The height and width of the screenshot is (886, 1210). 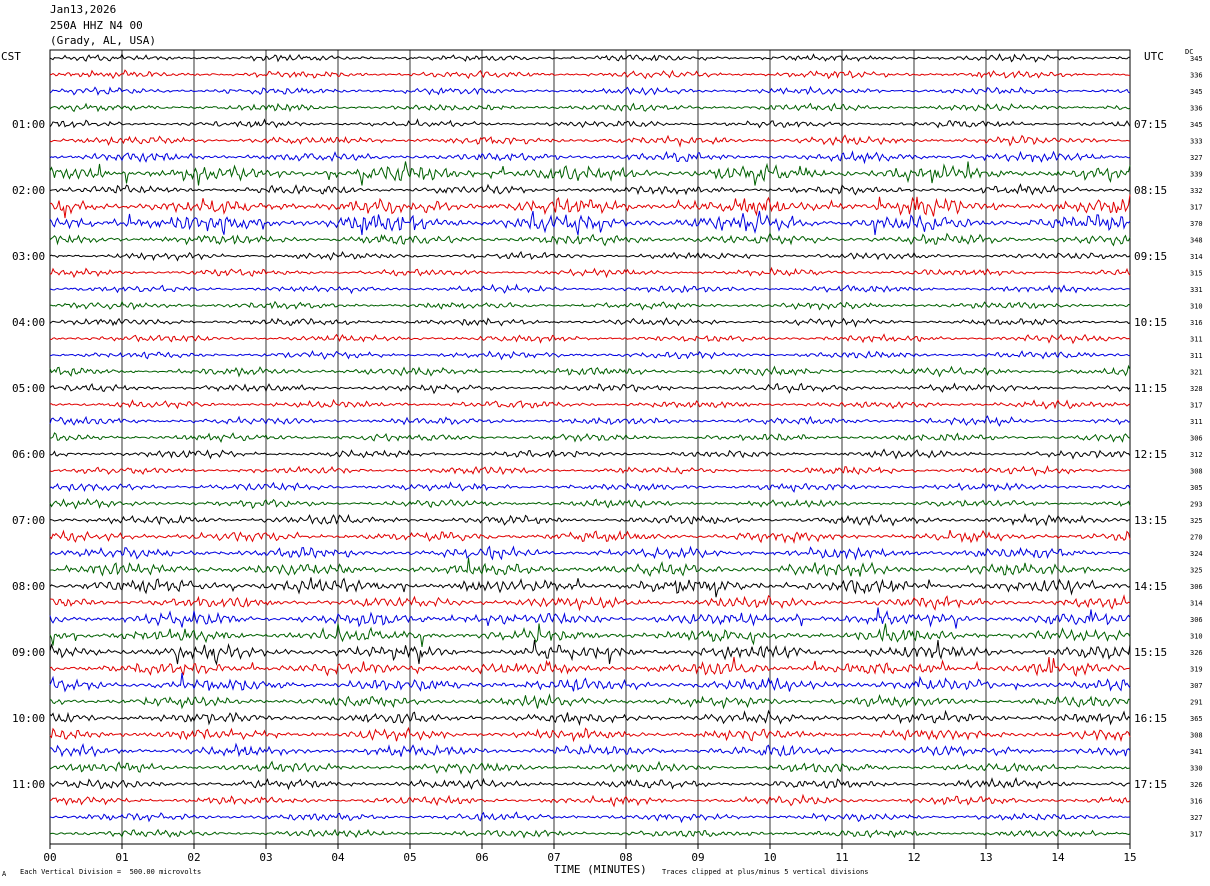 I want to click on dc-offset-label: 315, so click(x=1196, y=274).